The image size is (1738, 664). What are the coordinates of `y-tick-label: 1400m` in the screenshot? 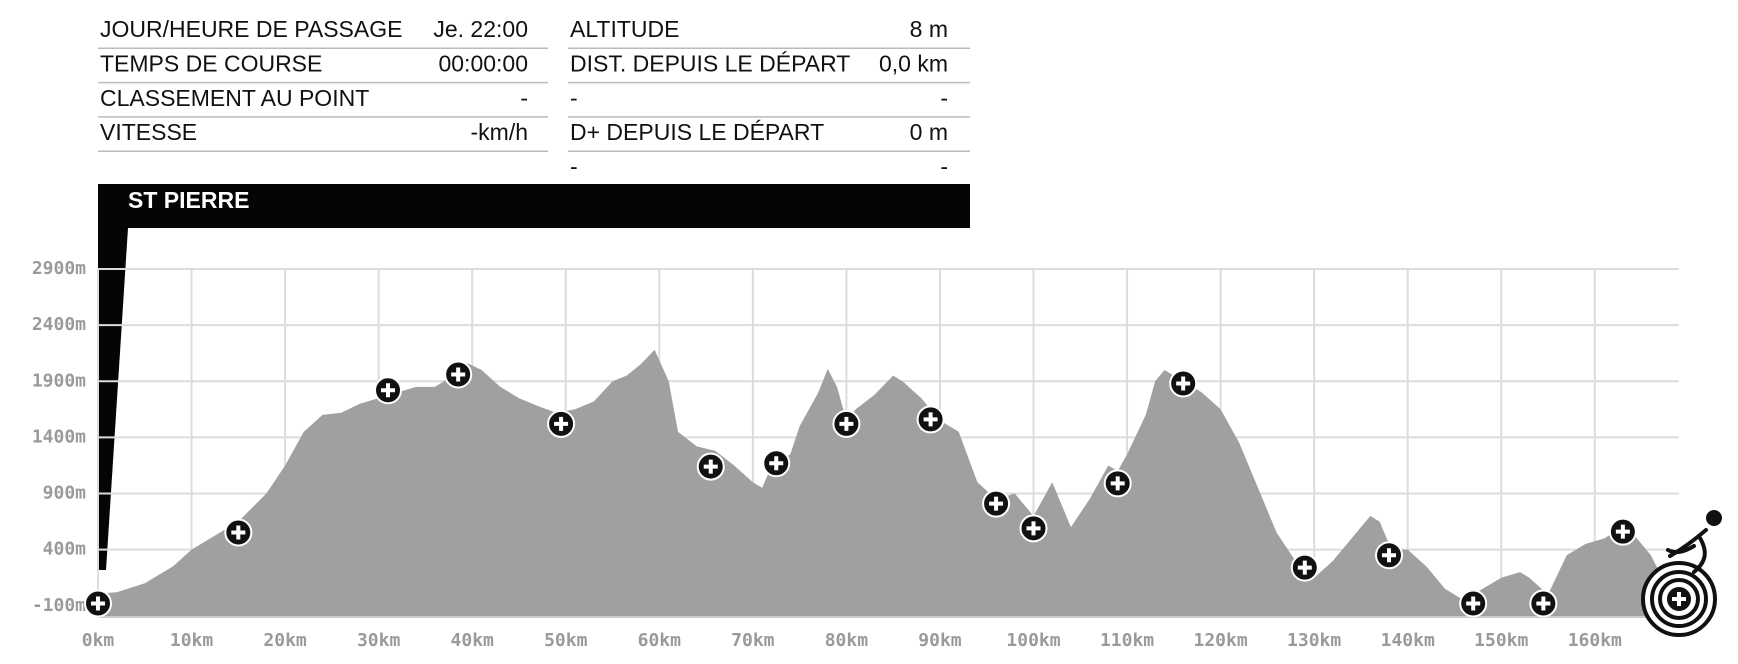 It's located at (59, 436).